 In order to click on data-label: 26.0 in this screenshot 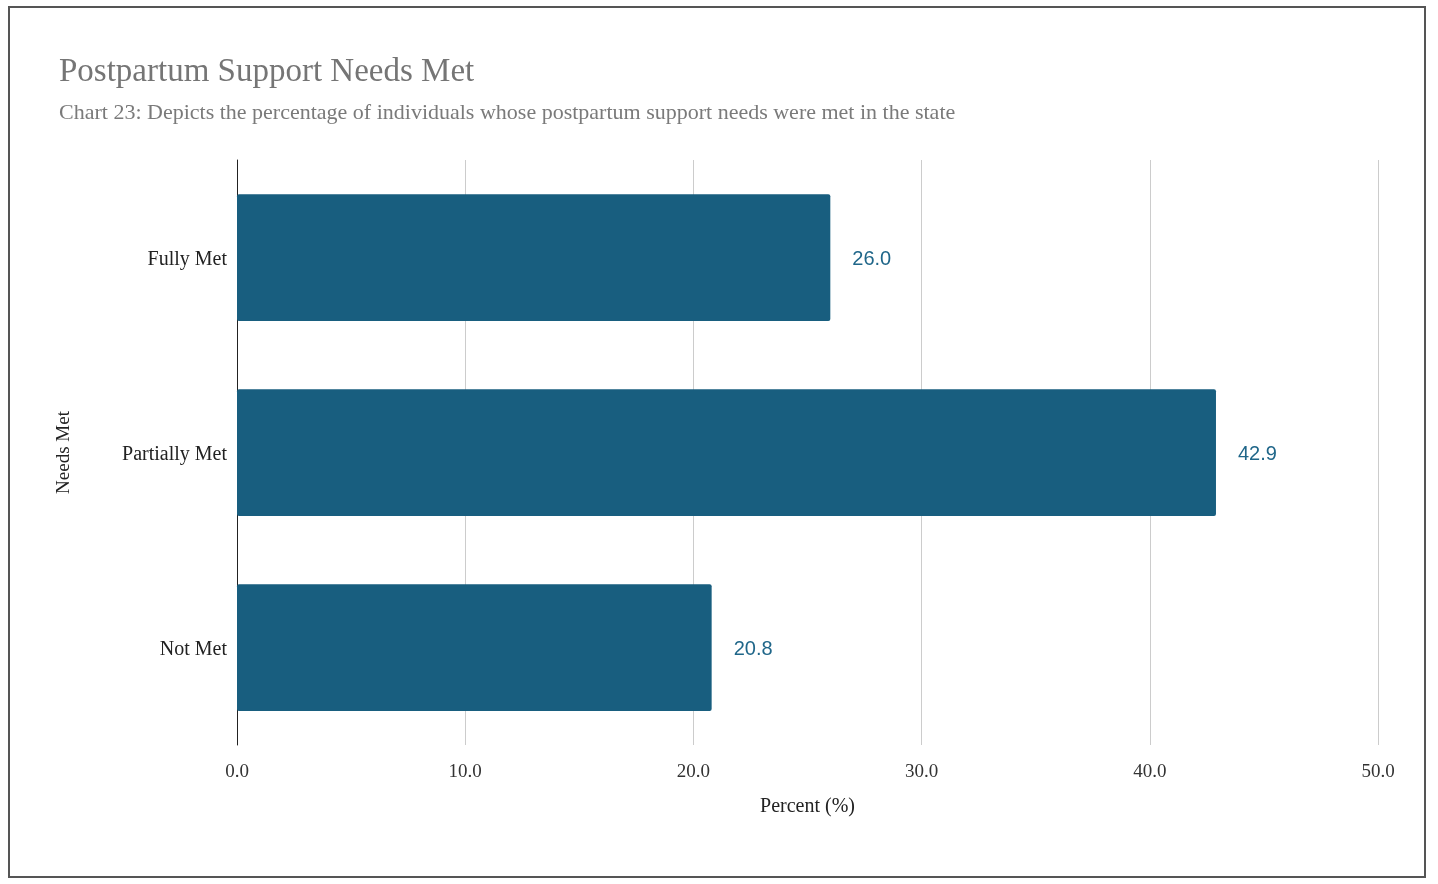, I will do `click(872, 257)`.